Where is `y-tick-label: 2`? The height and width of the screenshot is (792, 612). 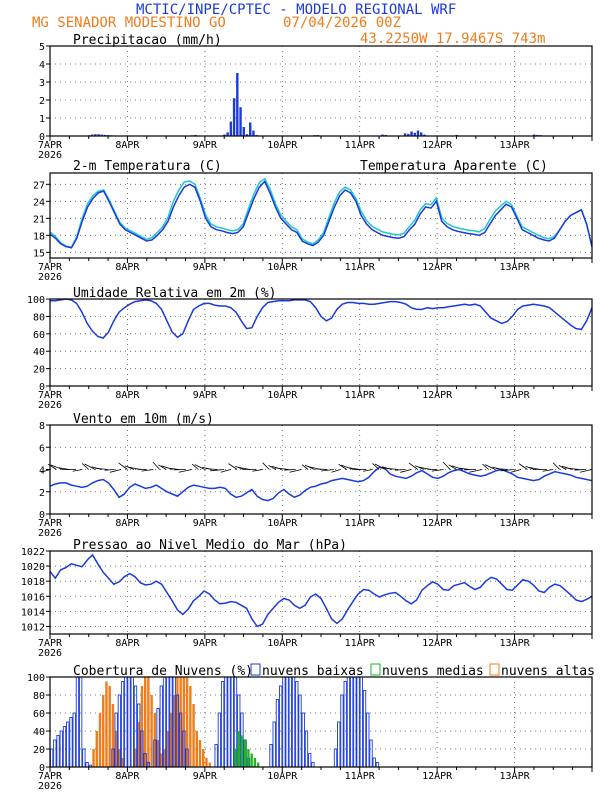
y-tick-label: 2 is located at coordinates (42, 493).